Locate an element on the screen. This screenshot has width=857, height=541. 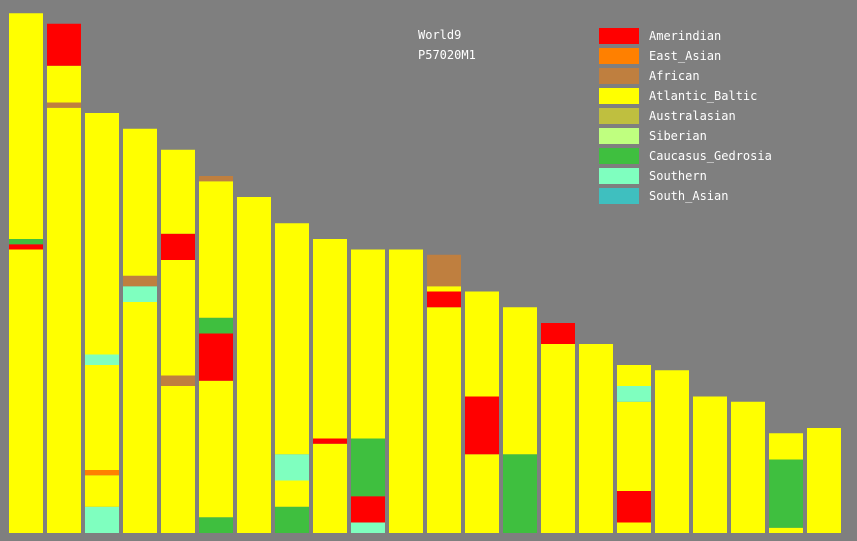
legend-item: Atlantic_Baltic is located at coordinates (719, 96).